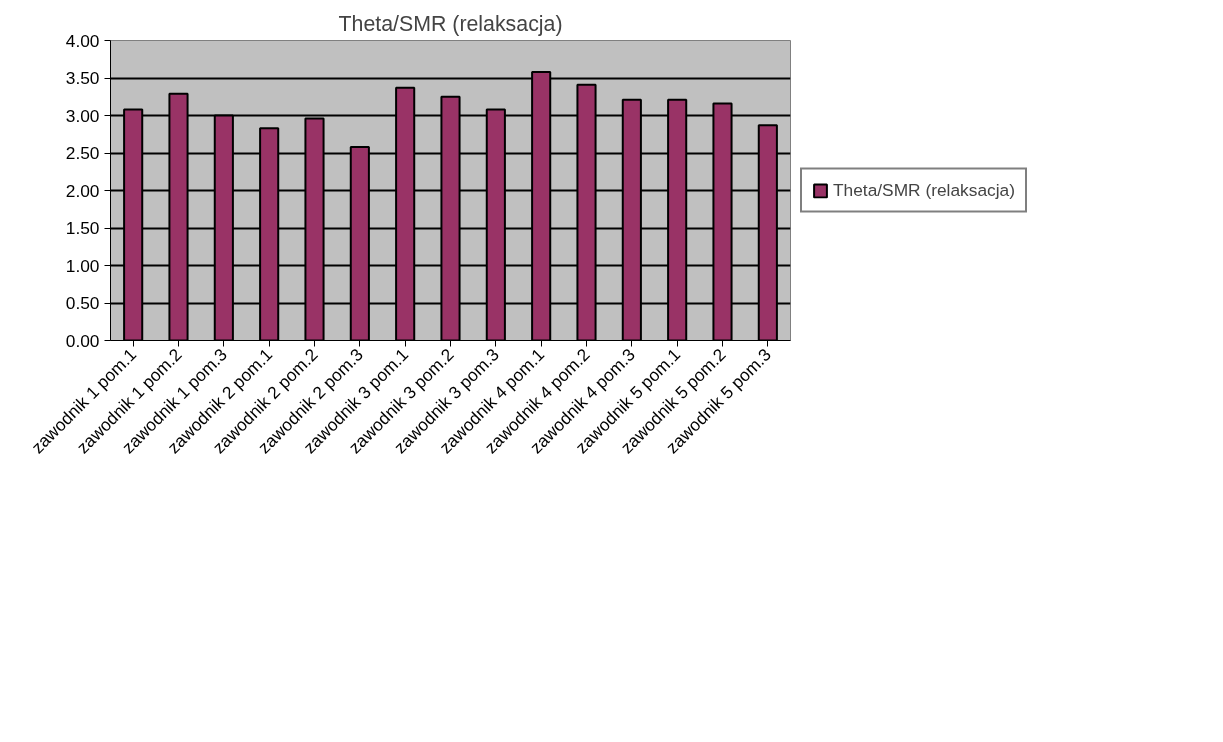  Describe the element at coordinates (82, 303) in the screenshot. I see `y-tick-label: 0.50` at that location.